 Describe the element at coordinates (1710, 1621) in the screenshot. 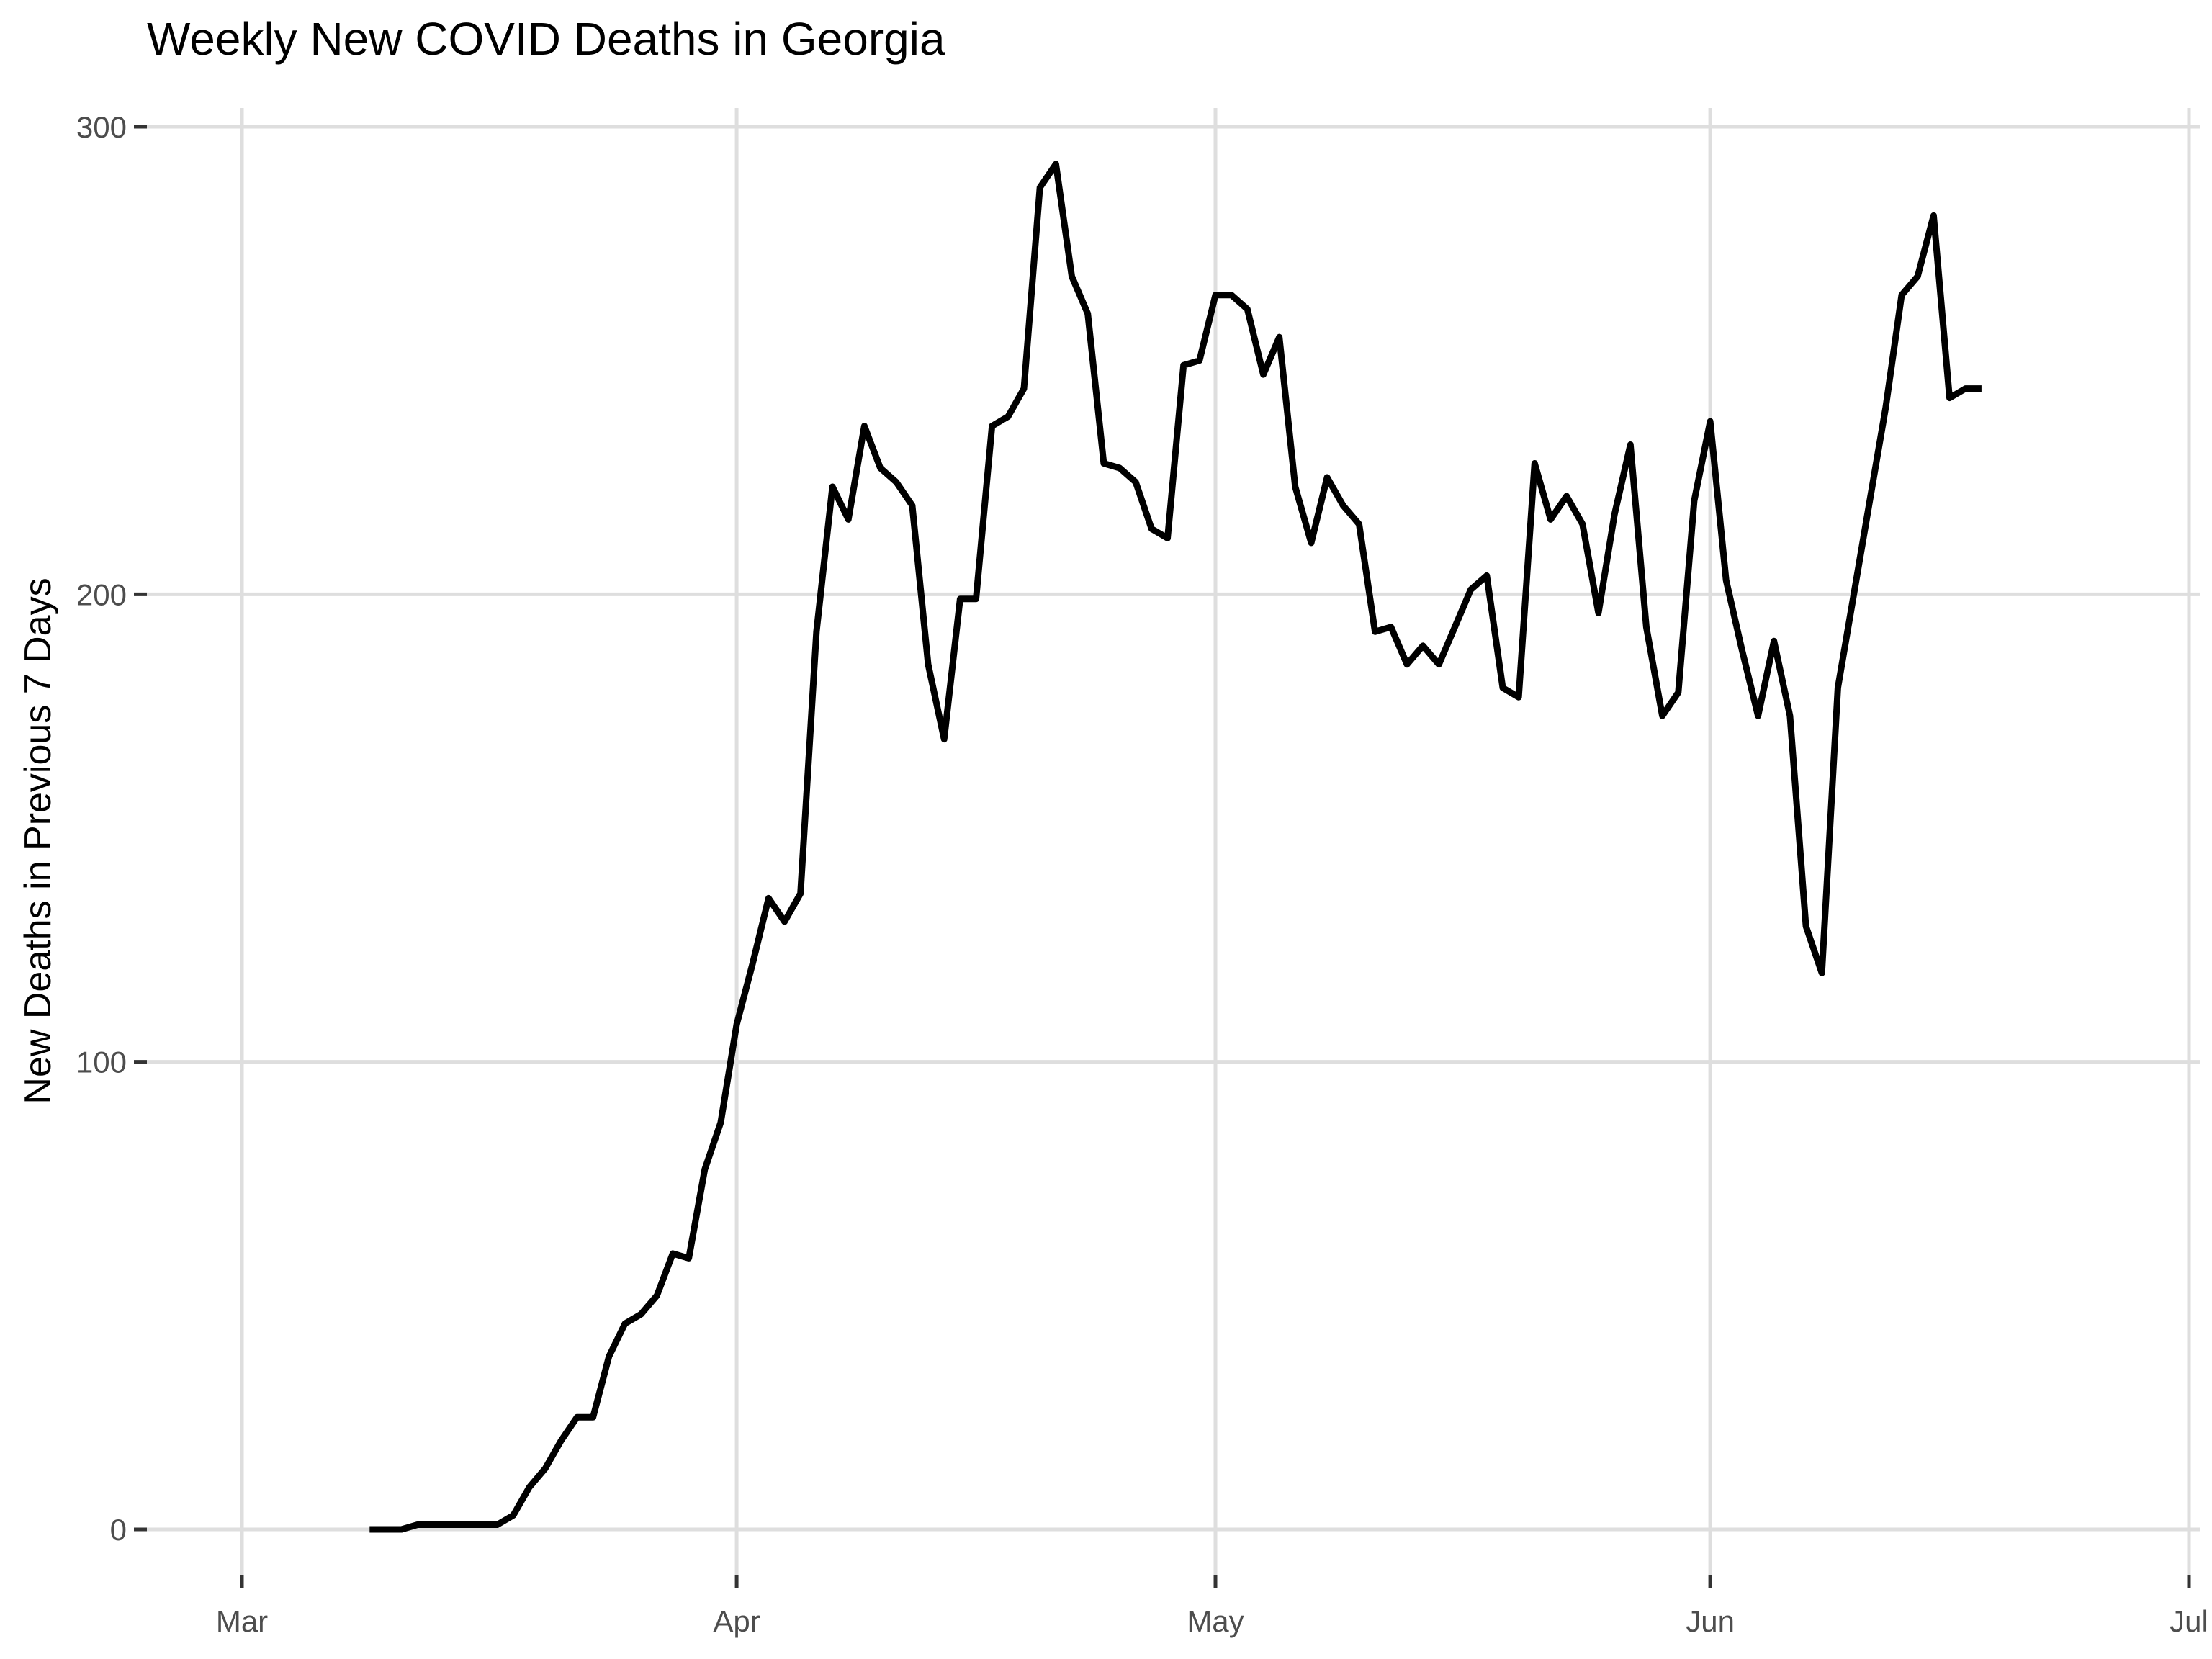

I see `x-tick-label: Jun` at that location.